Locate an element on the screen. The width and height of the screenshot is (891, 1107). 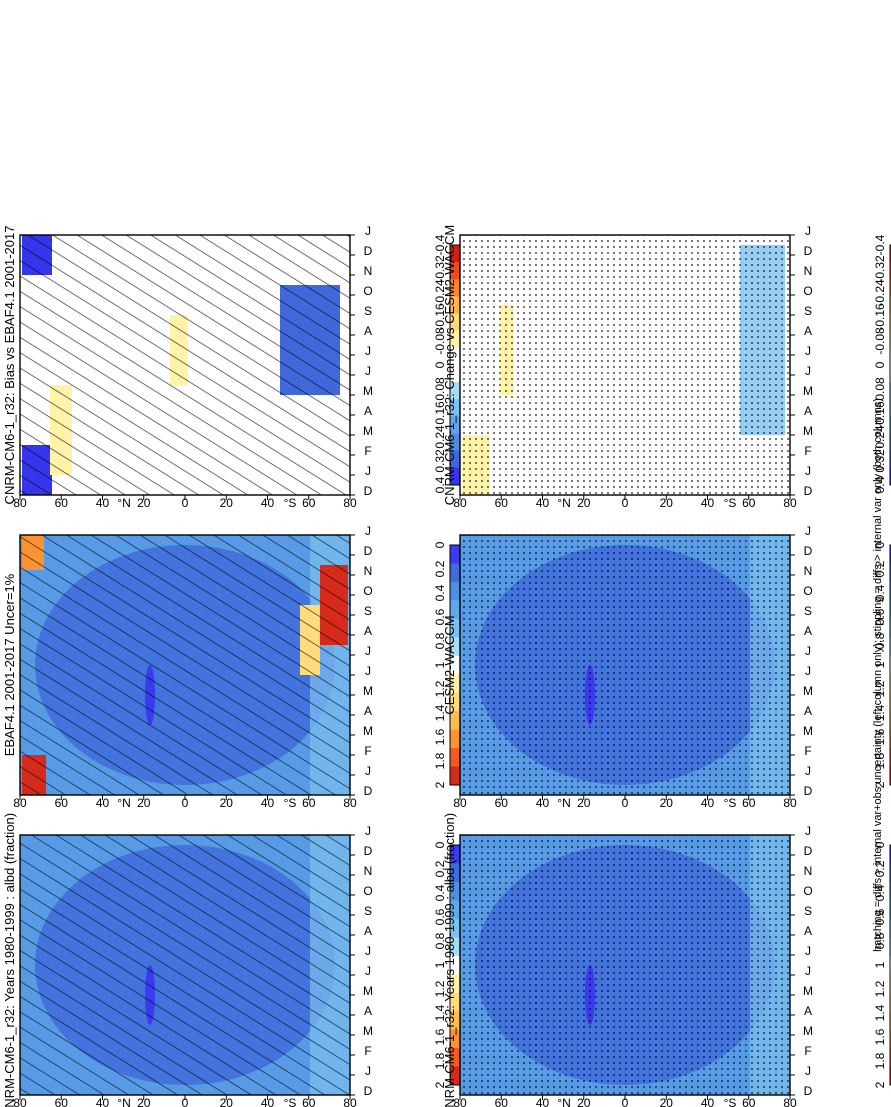
colorbar-label: 1.2 is located at coordinates (440, 688).